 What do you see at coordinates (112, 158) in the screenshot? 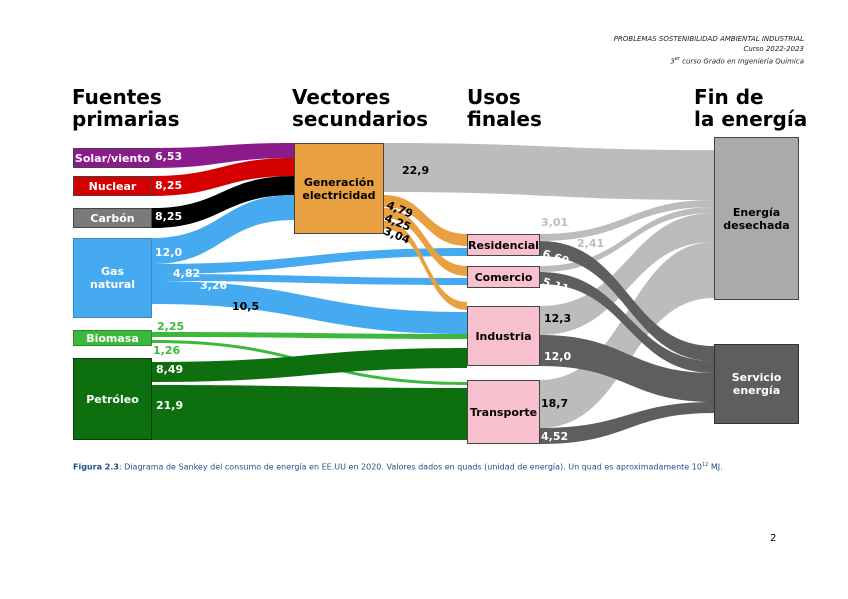
I see `node-solar-viento: Solar/viento` at bounding box center [112, 158].